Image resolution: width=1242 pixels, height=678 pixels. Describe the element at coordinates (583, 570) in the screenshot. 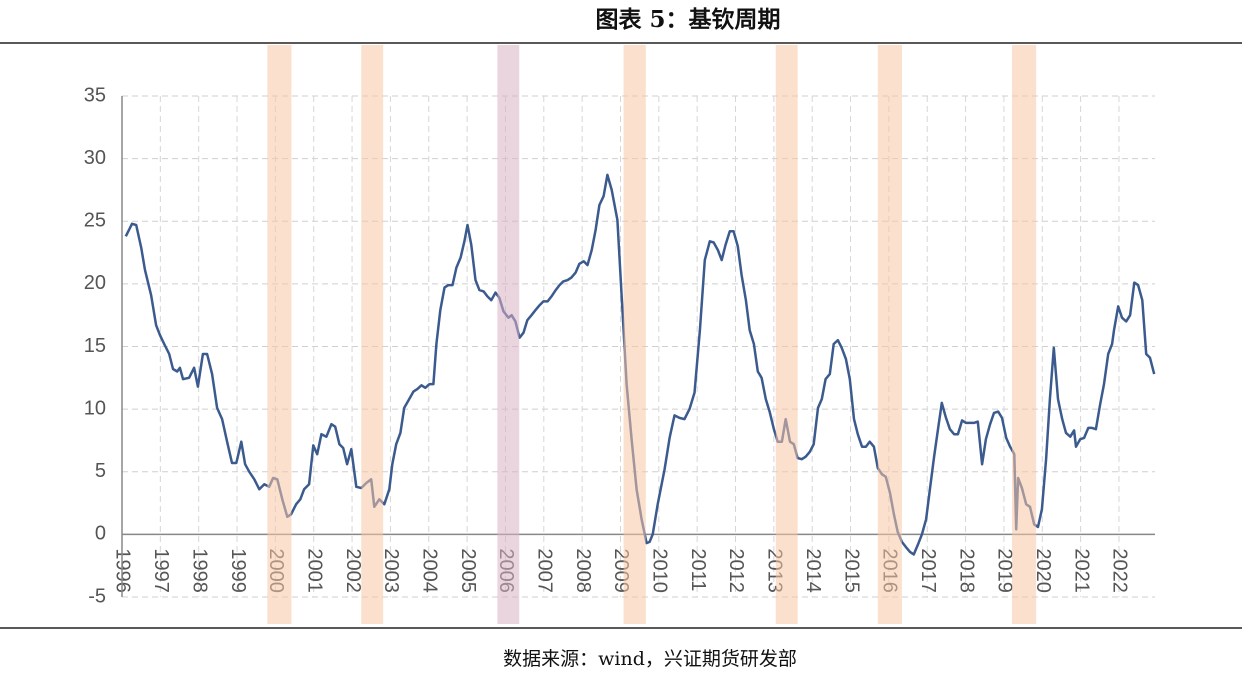

I see `x-tick-label: 2008` at that location.